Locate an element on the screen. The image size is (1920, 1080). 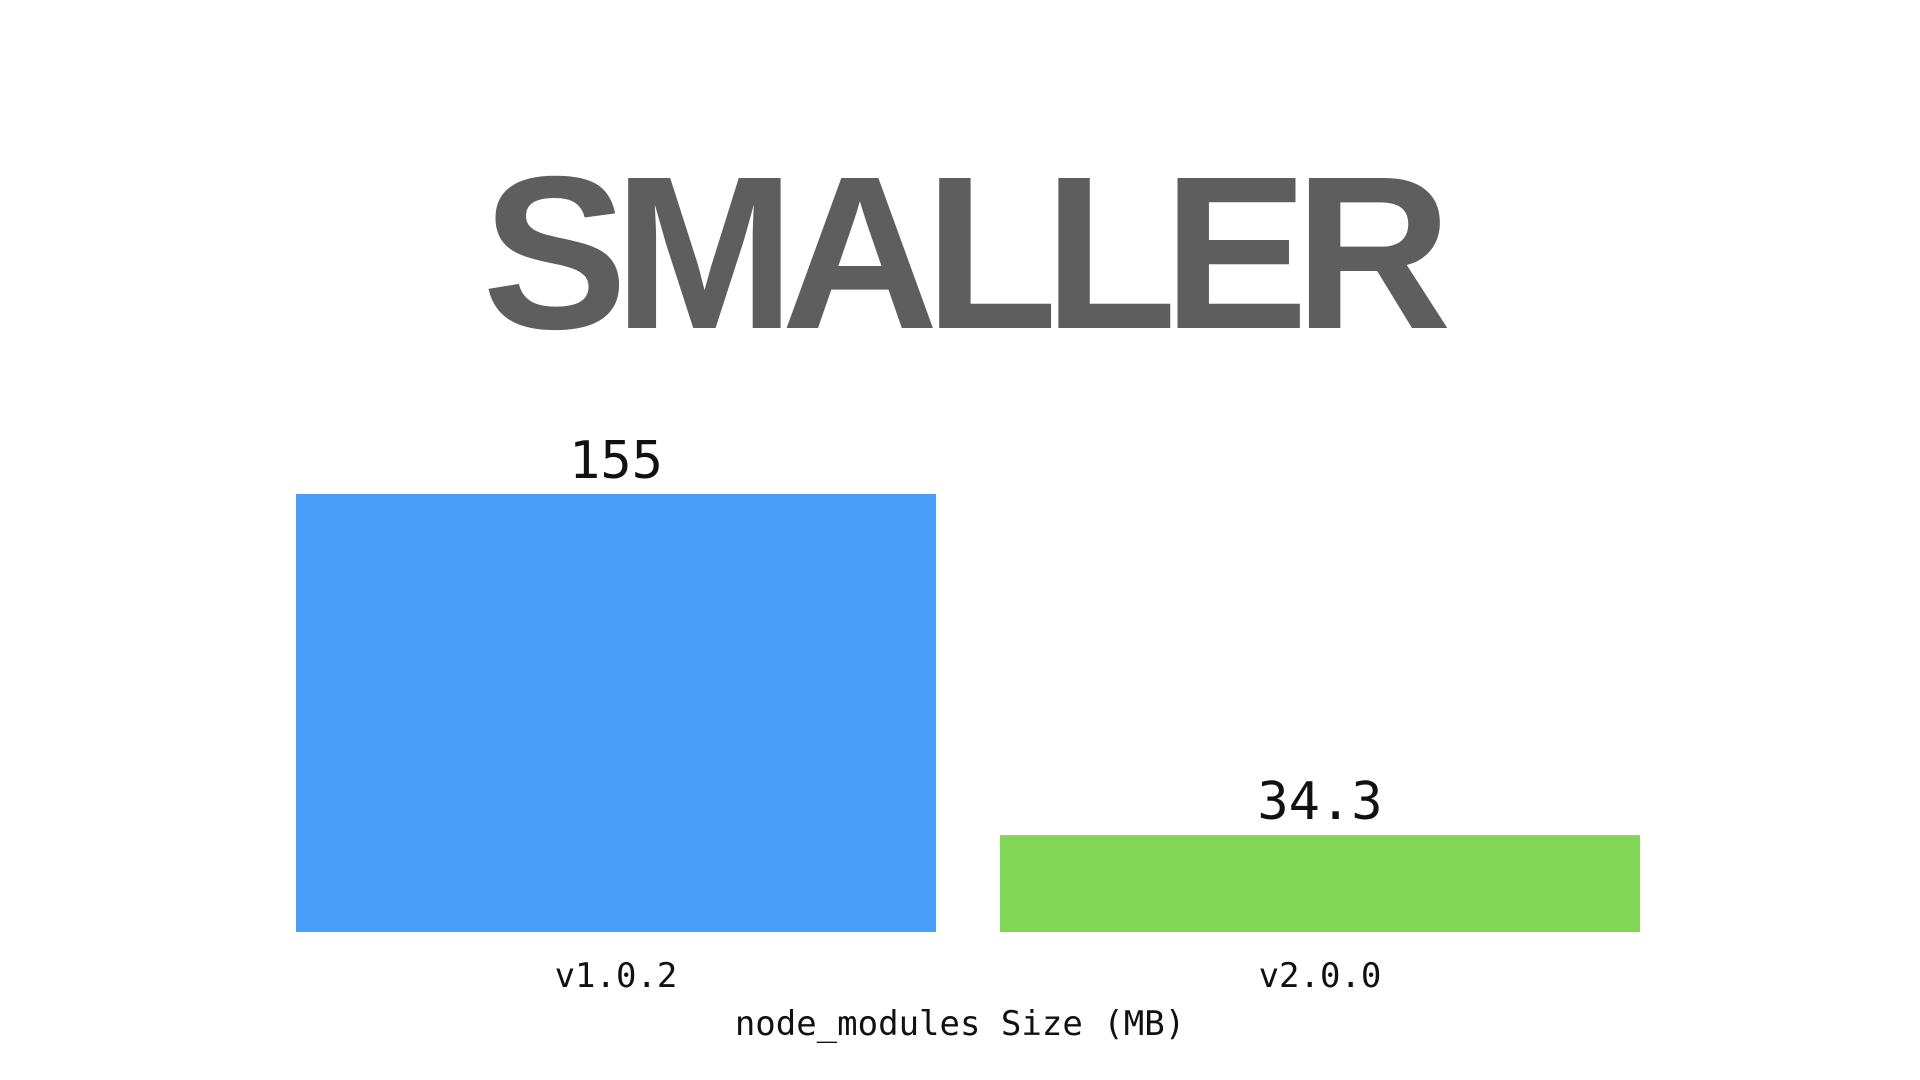
x-tick-labels-group: v1.0.2 v2.0.0 is located at coordinates (968, 976).